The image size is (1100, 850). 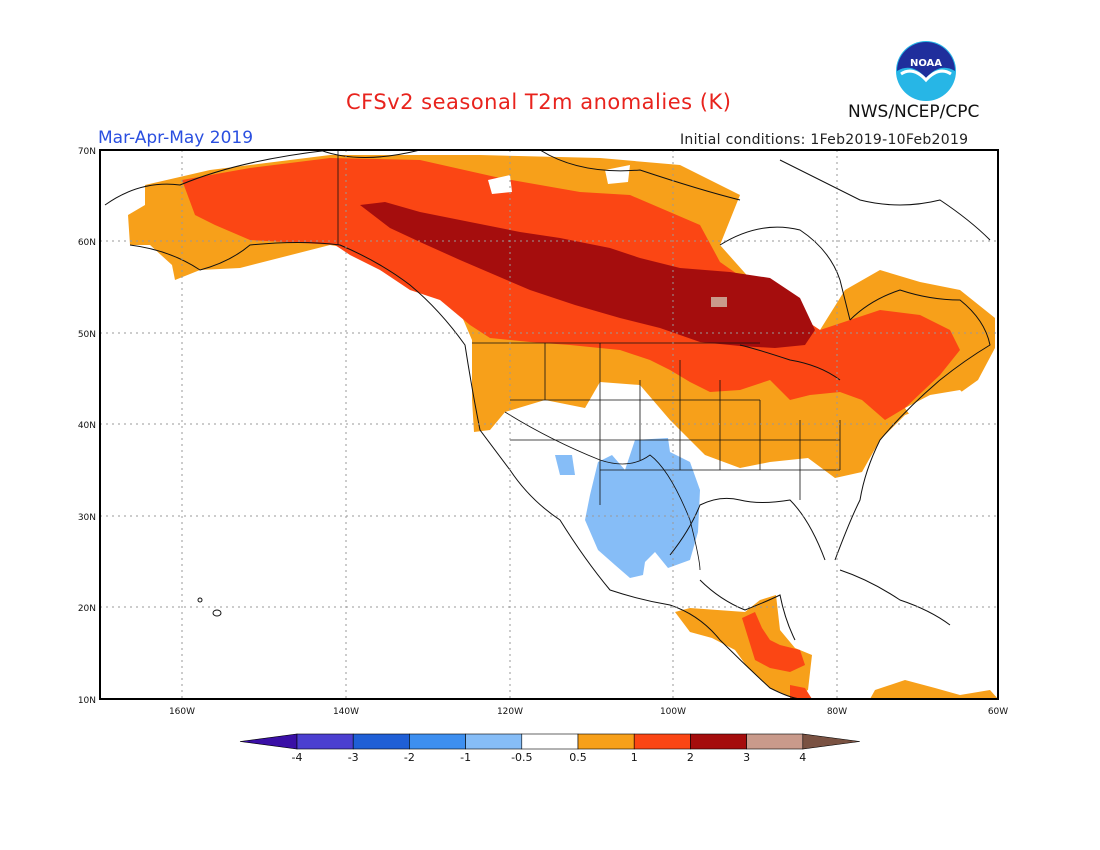 What do you see at coordinates (87, 518) in the screenshot?
I see `lat-label: 30N` at bounding box center [87, 518].